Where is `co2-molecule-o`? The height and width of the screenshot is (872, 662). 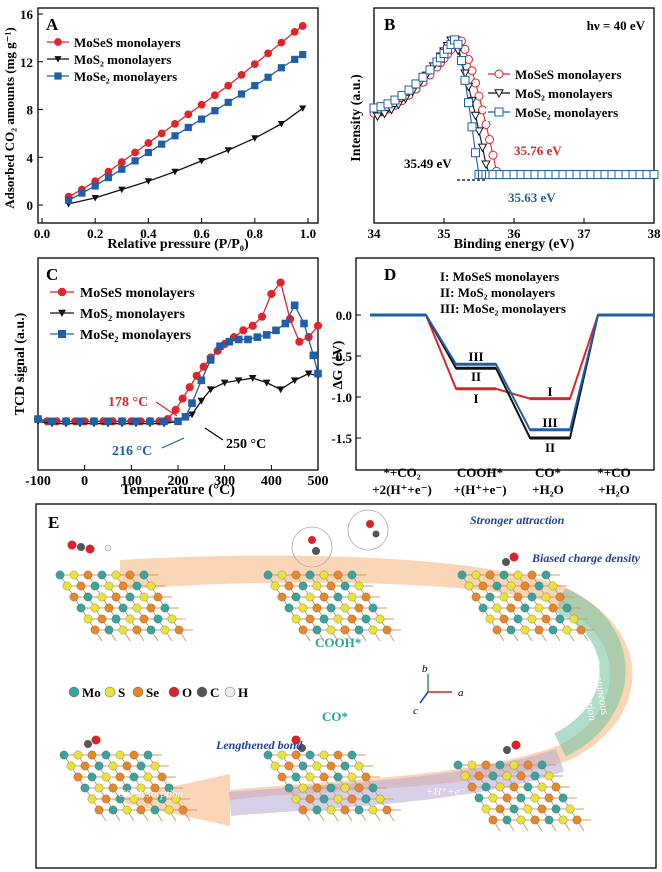
co2-molecule-o is located at coordinates (72, 545).